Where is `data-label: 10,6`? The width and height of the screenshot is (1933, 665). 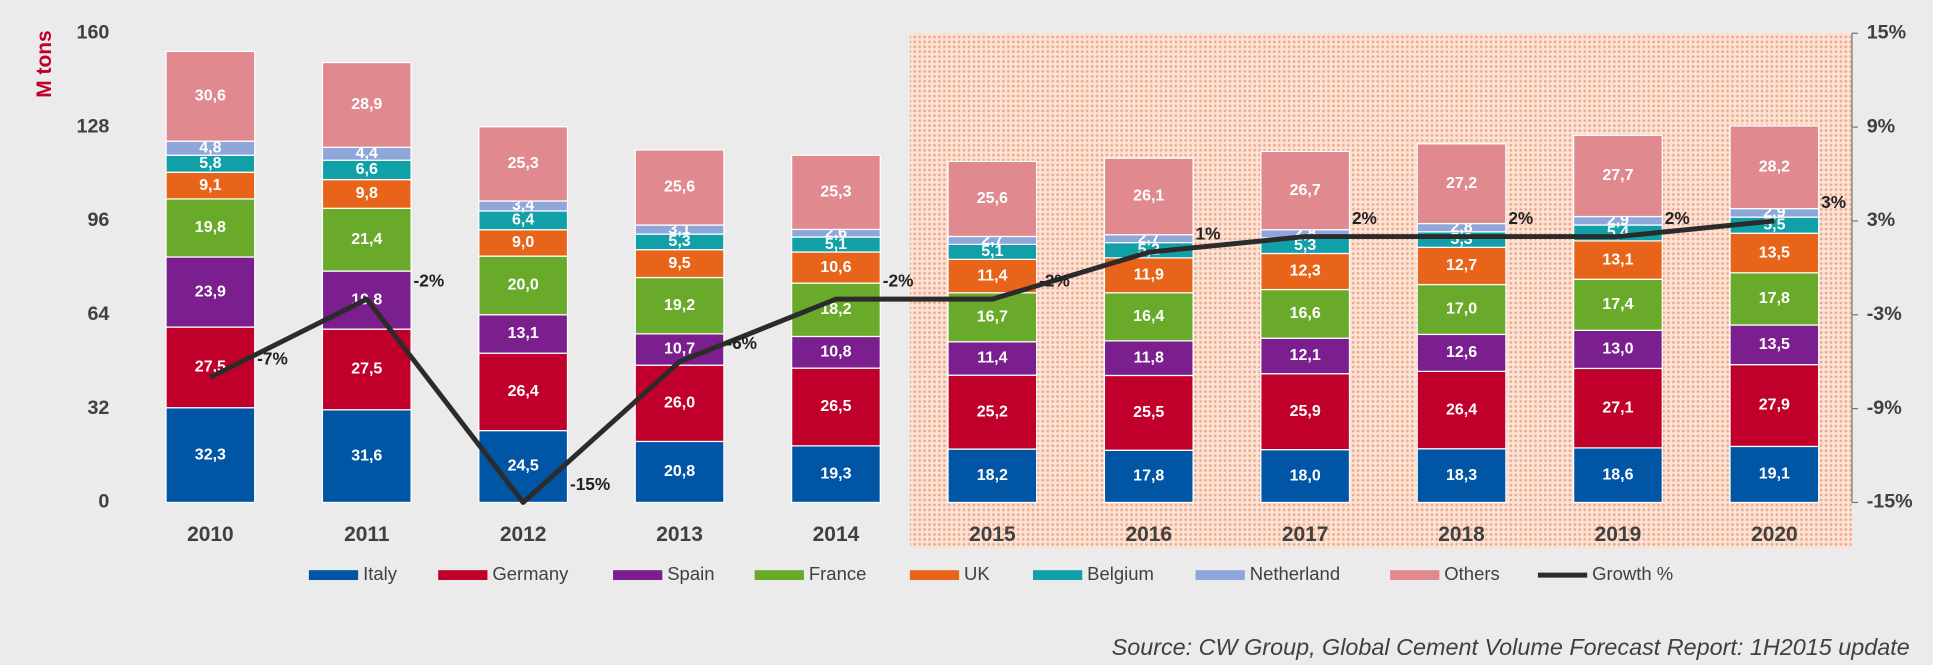 data-label: 10,6 is located at coordinates (835, 267).